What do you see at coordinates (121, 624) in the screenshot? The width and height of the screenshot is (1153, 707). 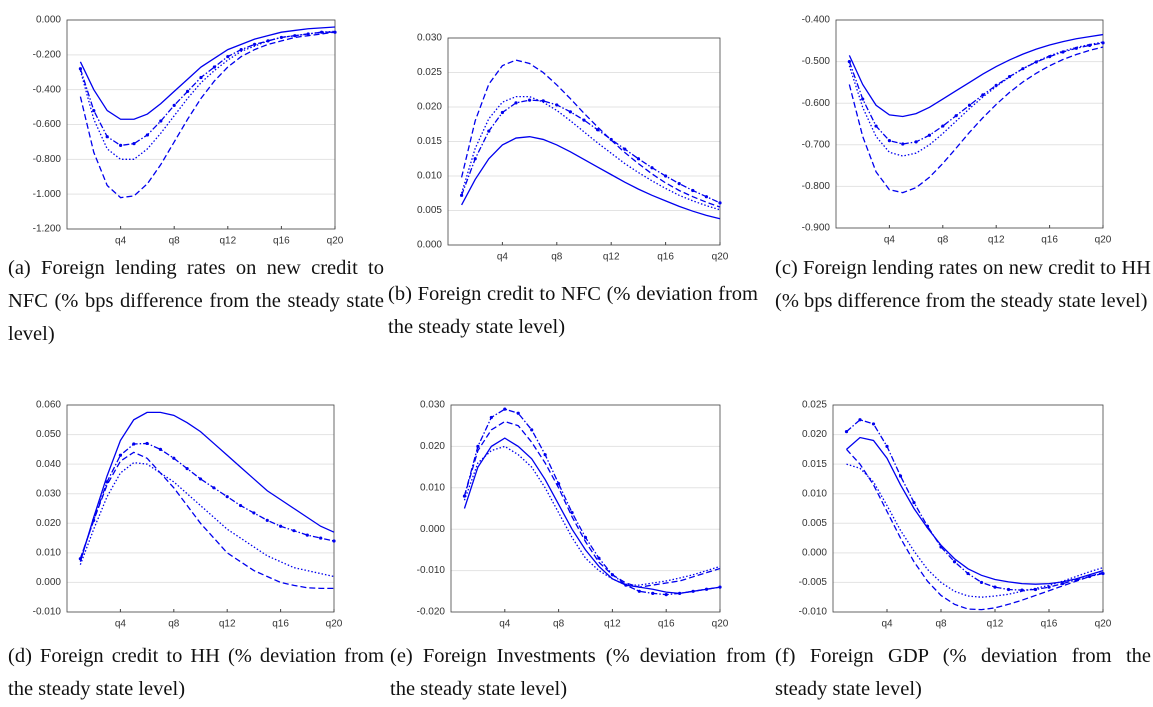 I see `x-tick-label: q4` at bounding box center [121, 624].